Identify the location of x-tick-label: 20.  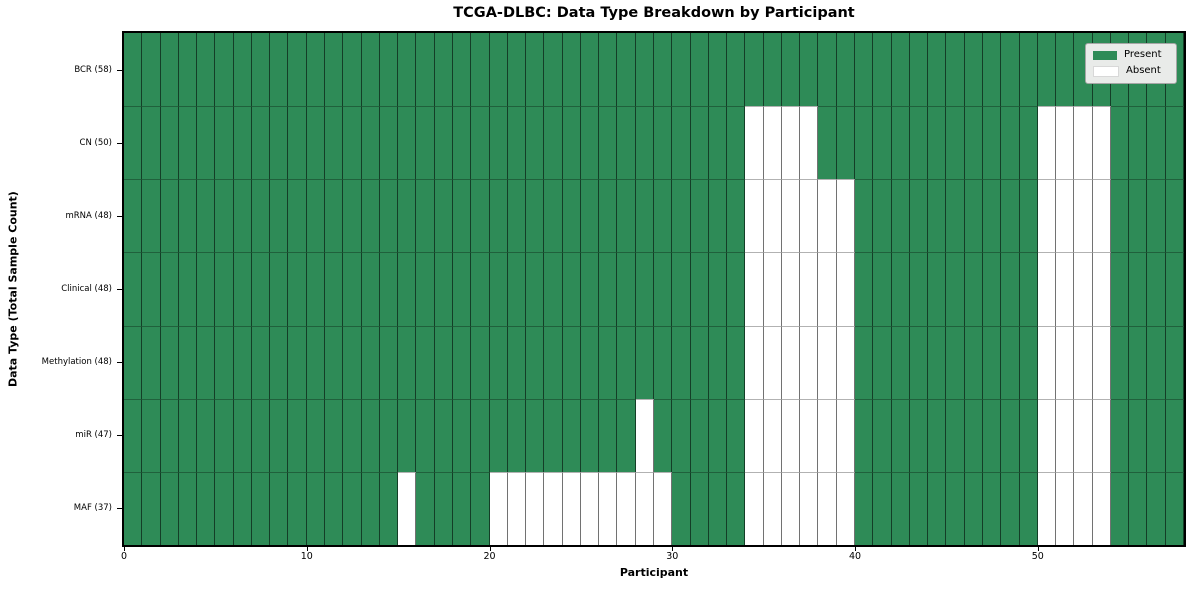
(489, 556).